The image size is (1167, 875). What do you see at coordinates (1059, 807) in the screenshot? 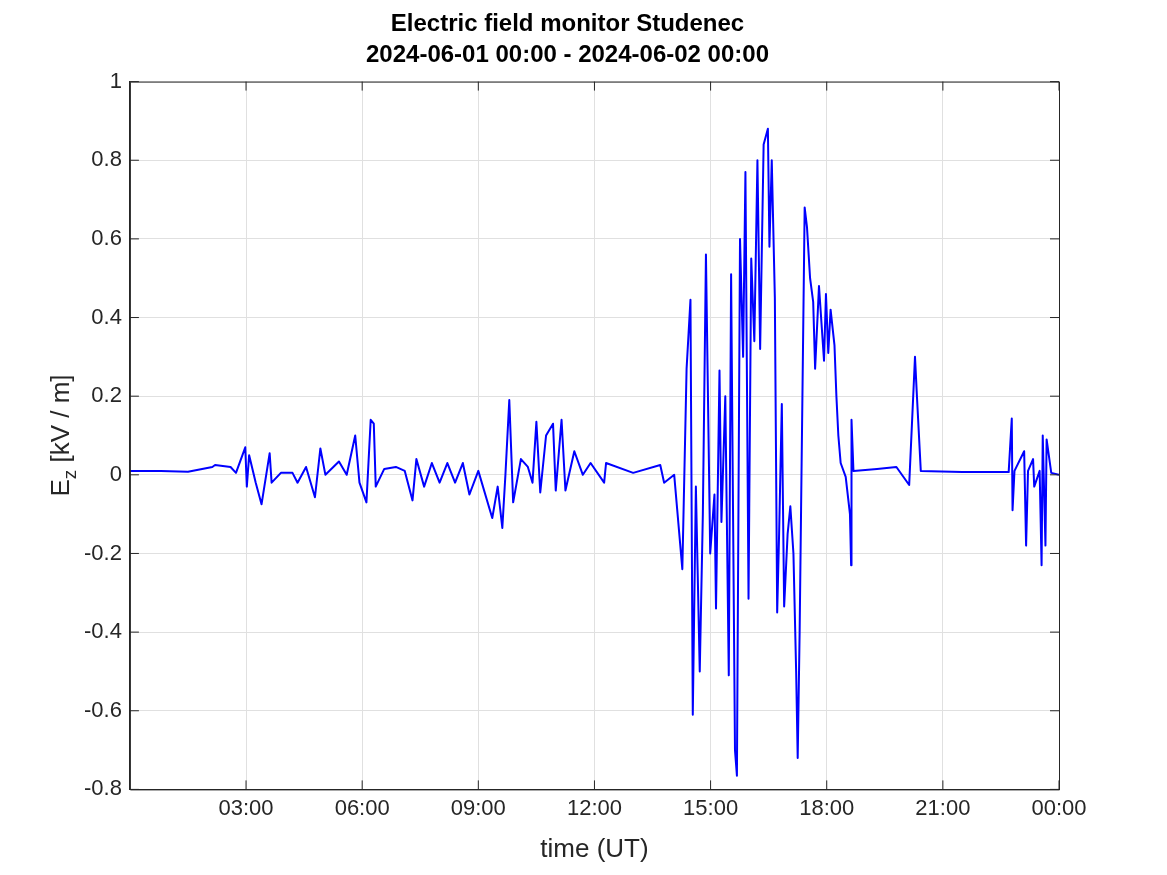
I see `x-tick-label: 00:00` at bounding box center [1059, 807].